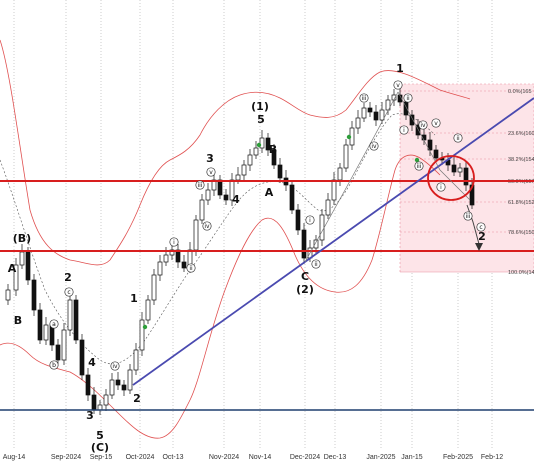 This screenshot has height=462, width=534. Describe the element at coordinates (140, 457) in the screenshot. I see `x-tick-label: Oct-2024` at that location.